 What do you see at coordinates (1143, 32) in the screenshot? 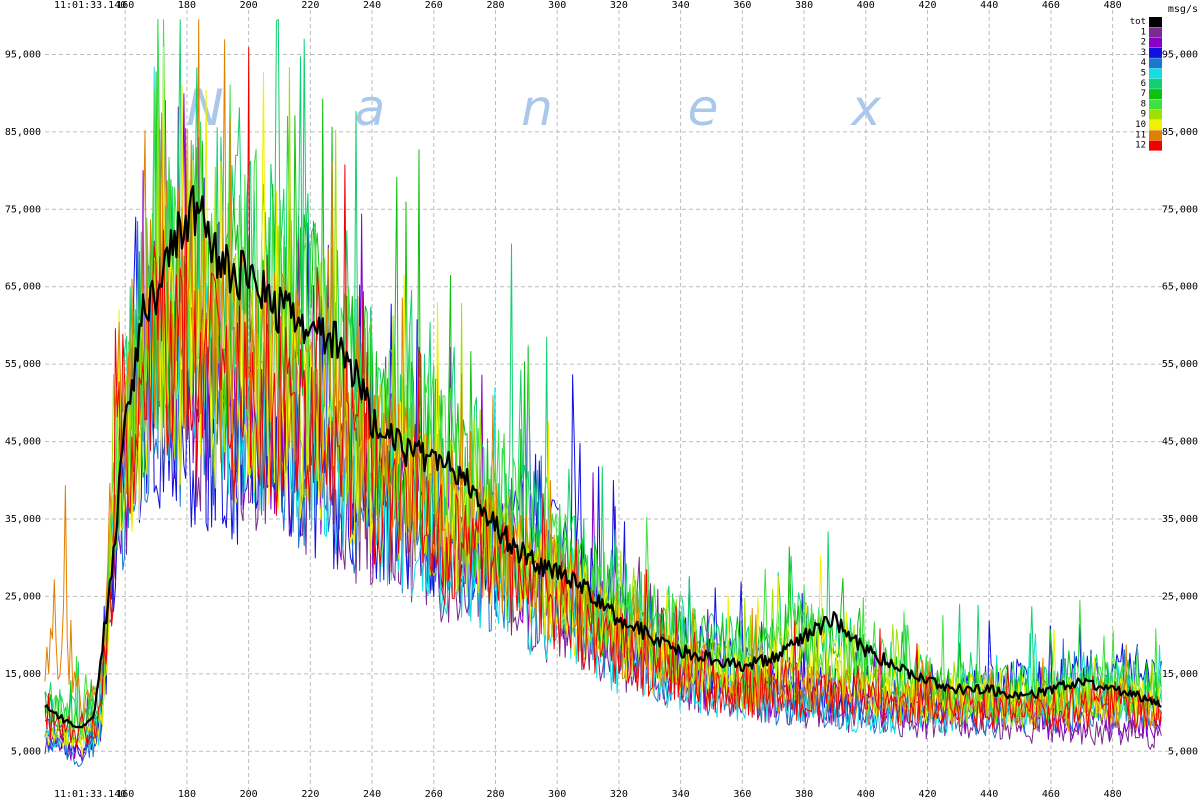
I see `legend-label-1: 1` at bounding box center [1143, 32].